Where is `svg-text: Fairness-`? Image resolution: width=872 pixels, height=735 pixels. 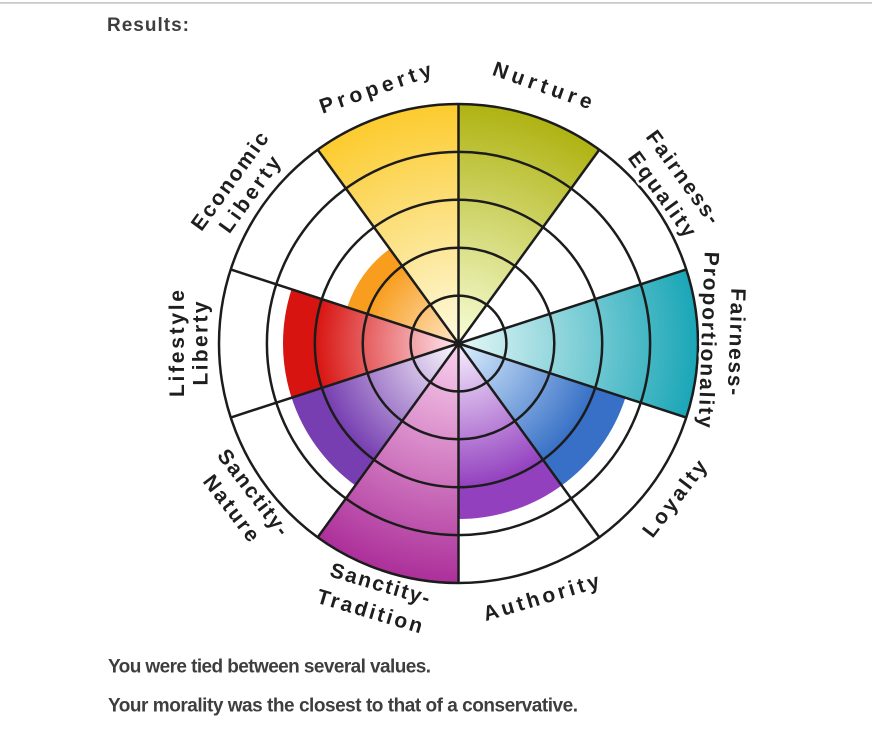 svg-text: Fairness- is located at coordinates (736, 342).